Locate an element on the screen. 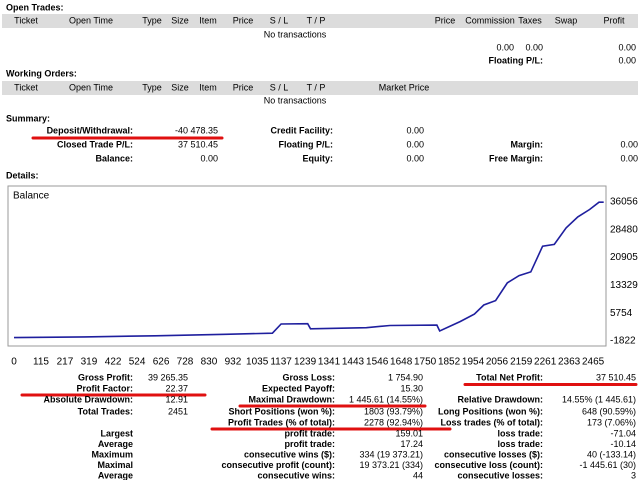 The image size is (640, 480). x-tick-label: 422 is located at coordinates (113, 362).